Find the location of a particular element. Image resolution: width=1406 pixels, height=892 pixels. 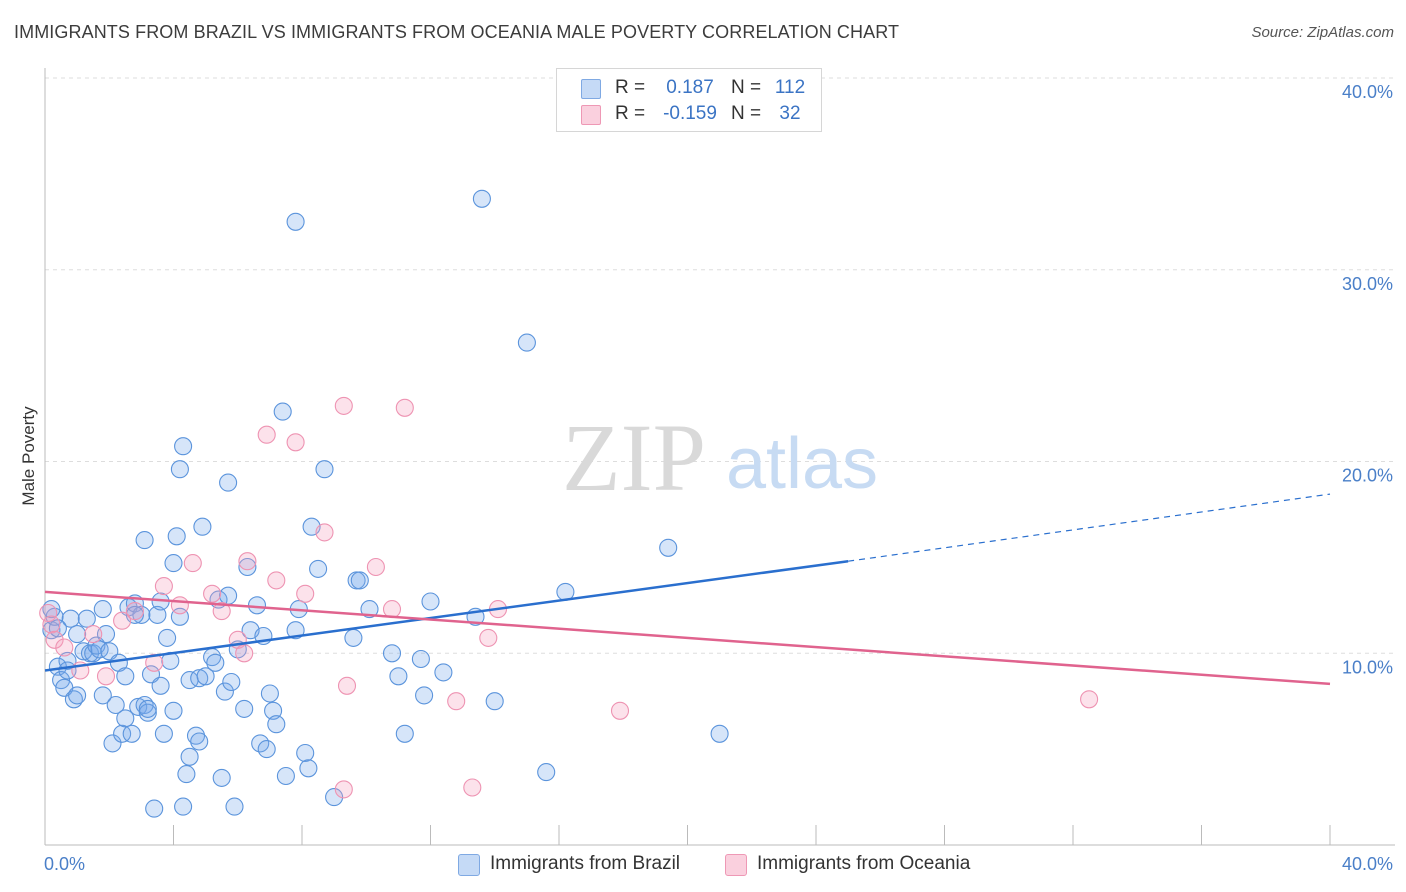

y-tick-label: 40.0% is located at coordinates (1367, 92).